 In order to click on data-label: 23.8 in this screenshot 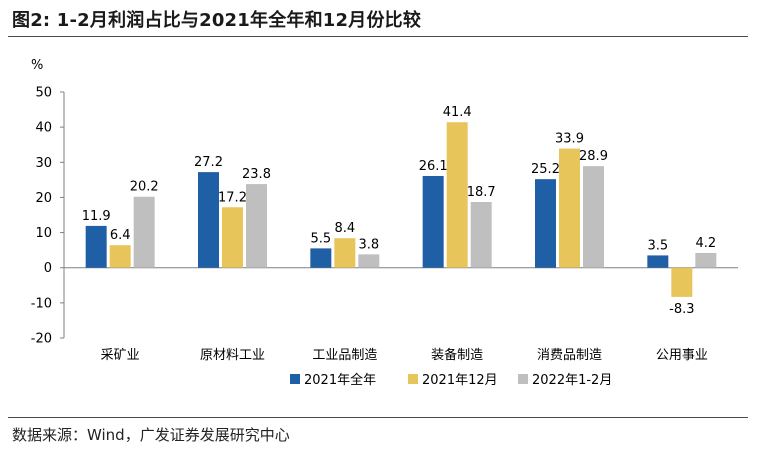, I will do `click(256, 174)`.